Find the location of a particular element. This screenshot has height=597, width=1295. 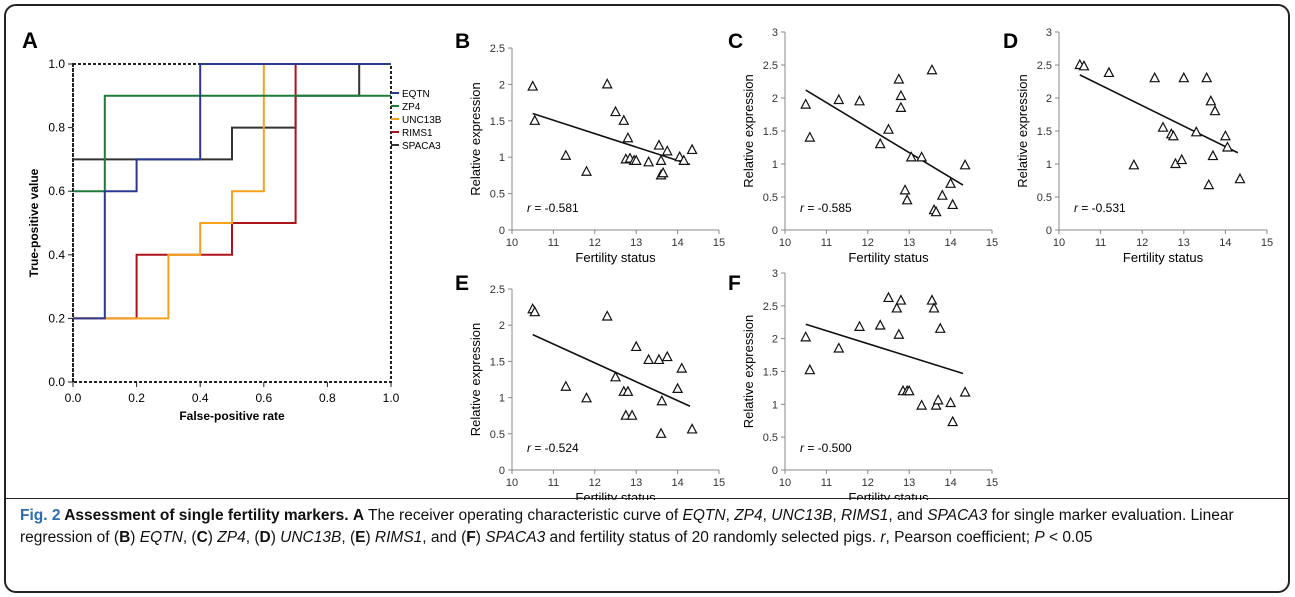

x-tick-label: 0.0 is located at coordinates (73, 398).